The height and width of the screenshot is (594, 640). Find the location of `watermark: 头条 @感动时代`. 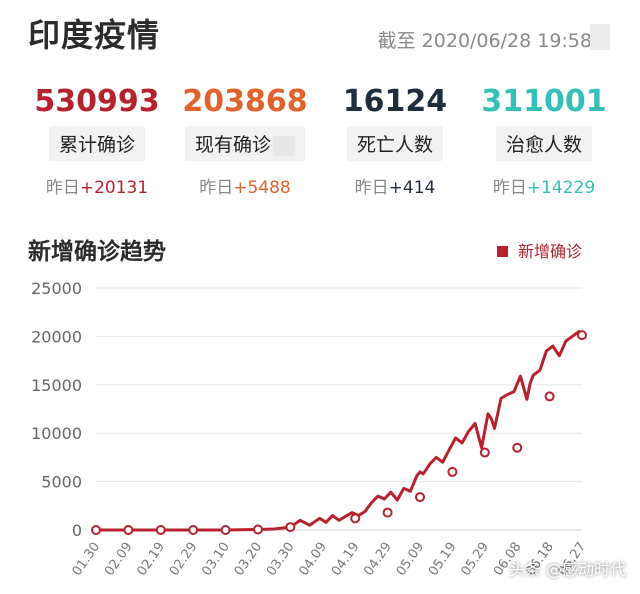

watermark: 头条 @感动时代 is located at coordinates (567, 569).